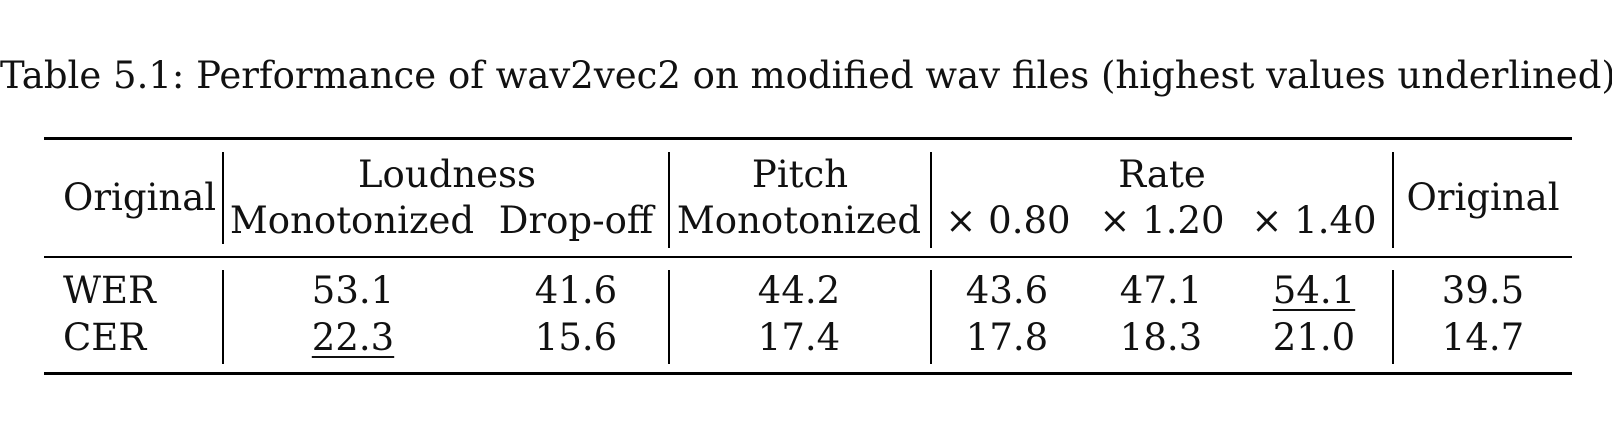 Image resolution: width=1612 pixels, height=434 pixels. I want to click on cell-cer-rate-120: 18.3, so click(1161, 337).